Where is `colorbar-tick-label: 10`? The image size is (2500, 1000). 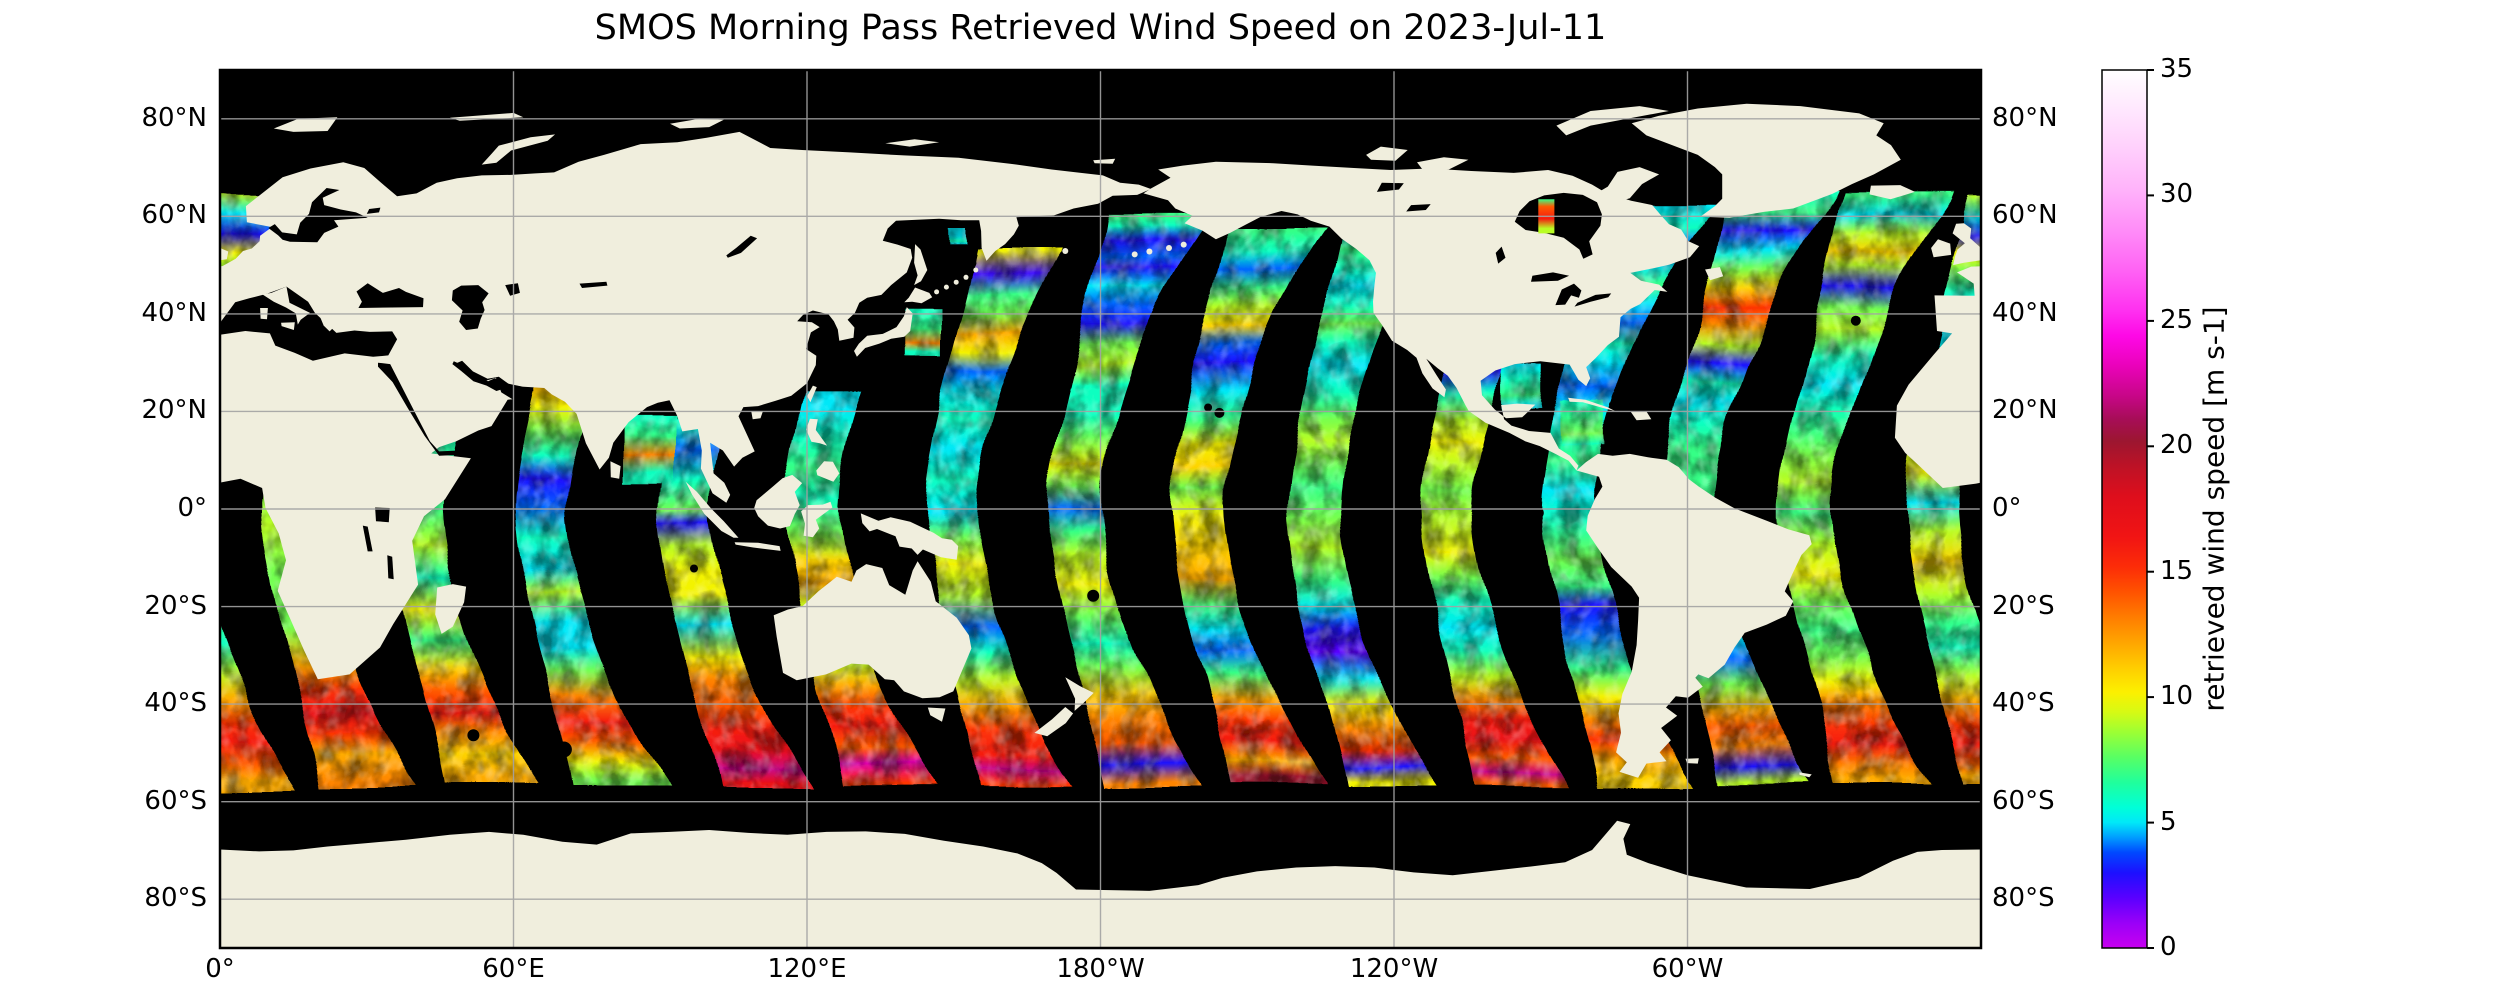 colorbar-tick-label: 10 is located at coordinates (2177, 695).